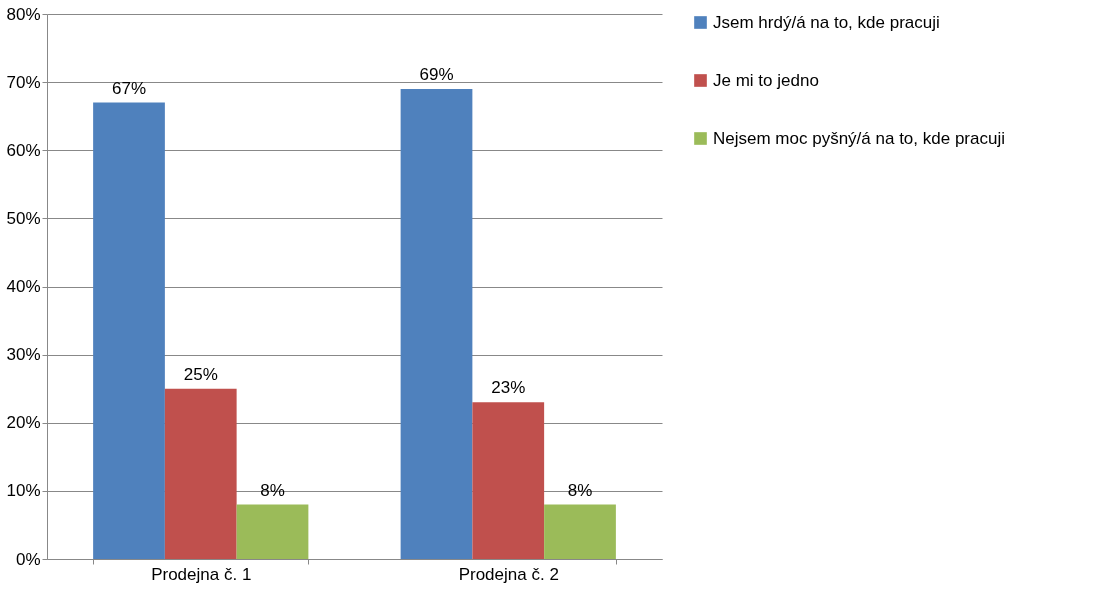 The width and height of the screenshot is (1110, 615). I want to click on y-tick-label: 50%, so click(23, 218).